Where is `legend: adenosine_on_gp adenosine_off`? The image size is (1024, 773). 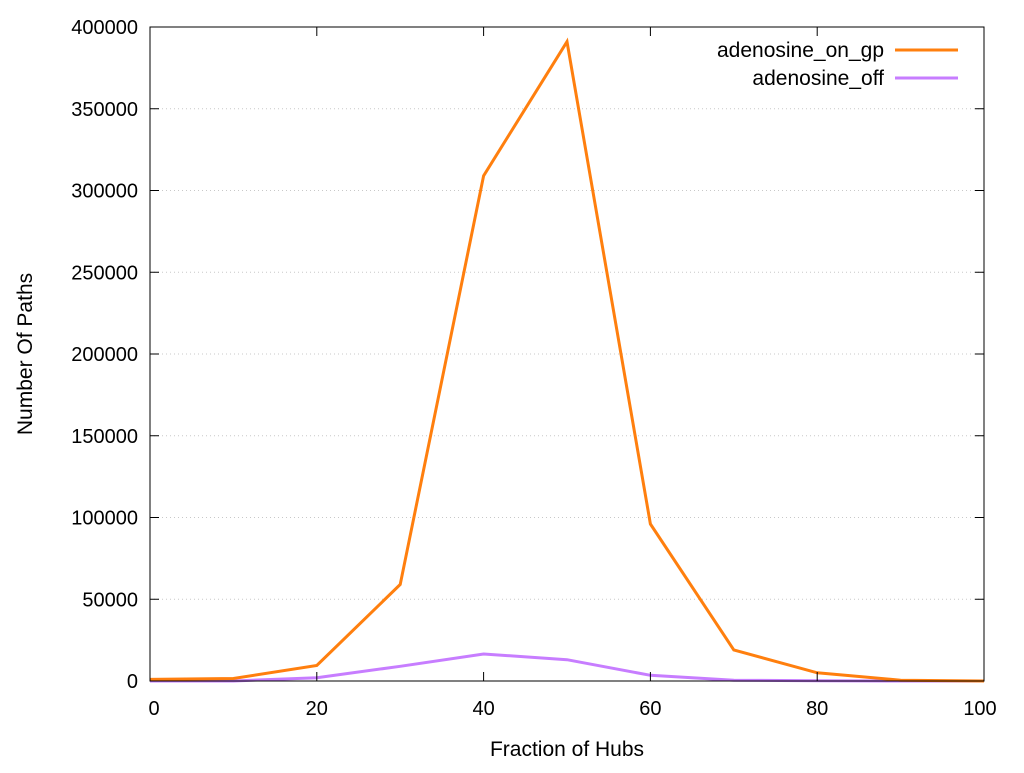
legend: adenosine_on_gp adenosine_off is located at coordinates (837, 64).